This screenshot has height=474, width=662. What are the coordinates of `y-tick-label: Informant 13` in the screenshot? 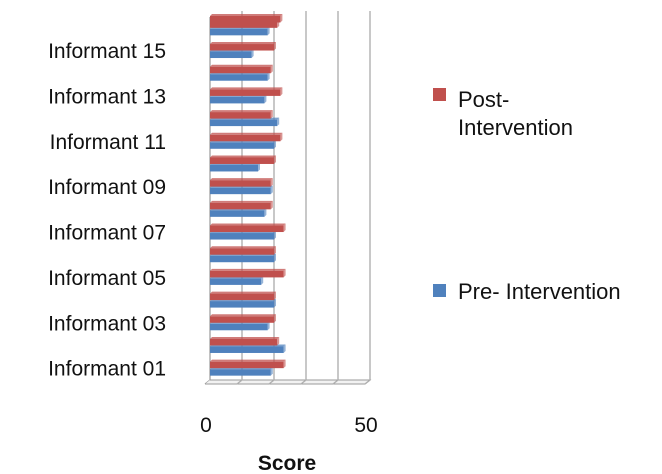 It's located at (107, 96).